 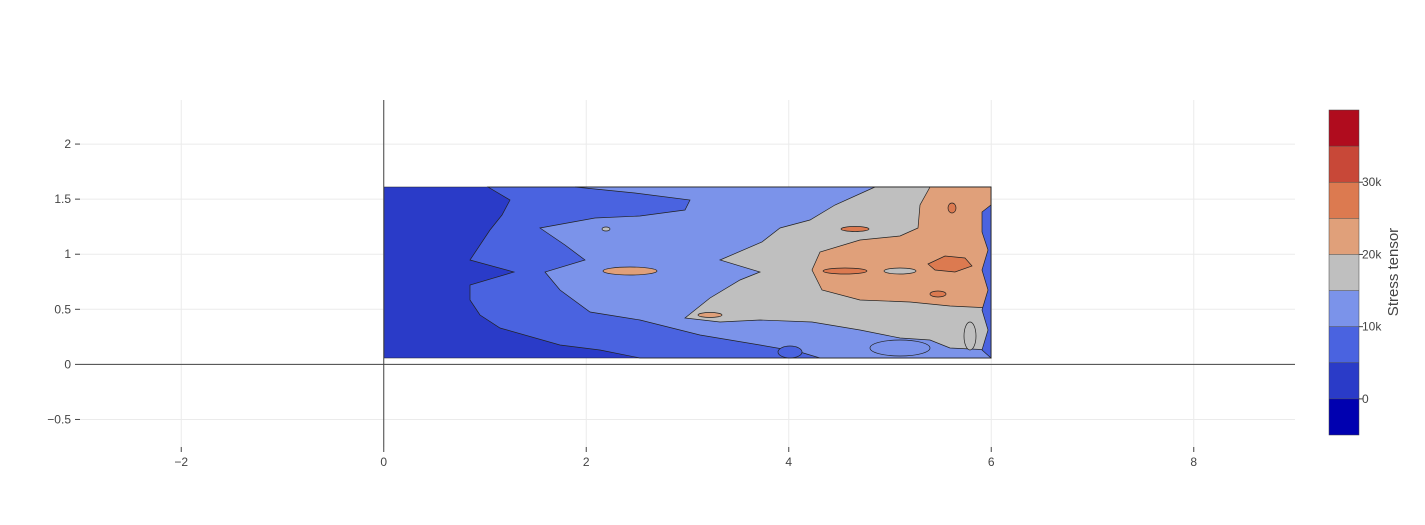 I want to click on colorbar-title: Stress tensor, so click(x=1393, y=272).